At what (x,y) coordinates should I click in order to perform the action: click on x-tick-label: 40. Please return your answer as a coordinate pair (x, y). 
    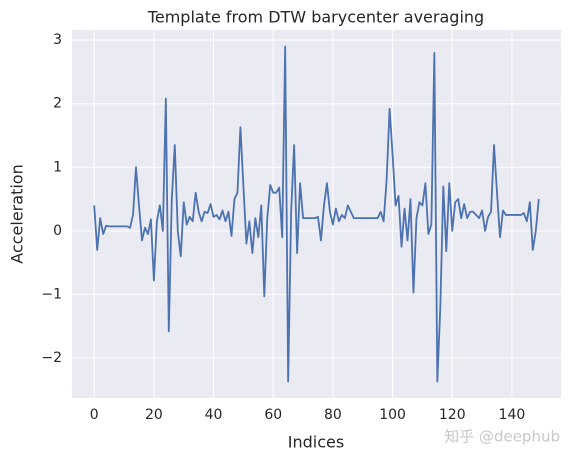
    Looking at the image, I should click on (214, 415).